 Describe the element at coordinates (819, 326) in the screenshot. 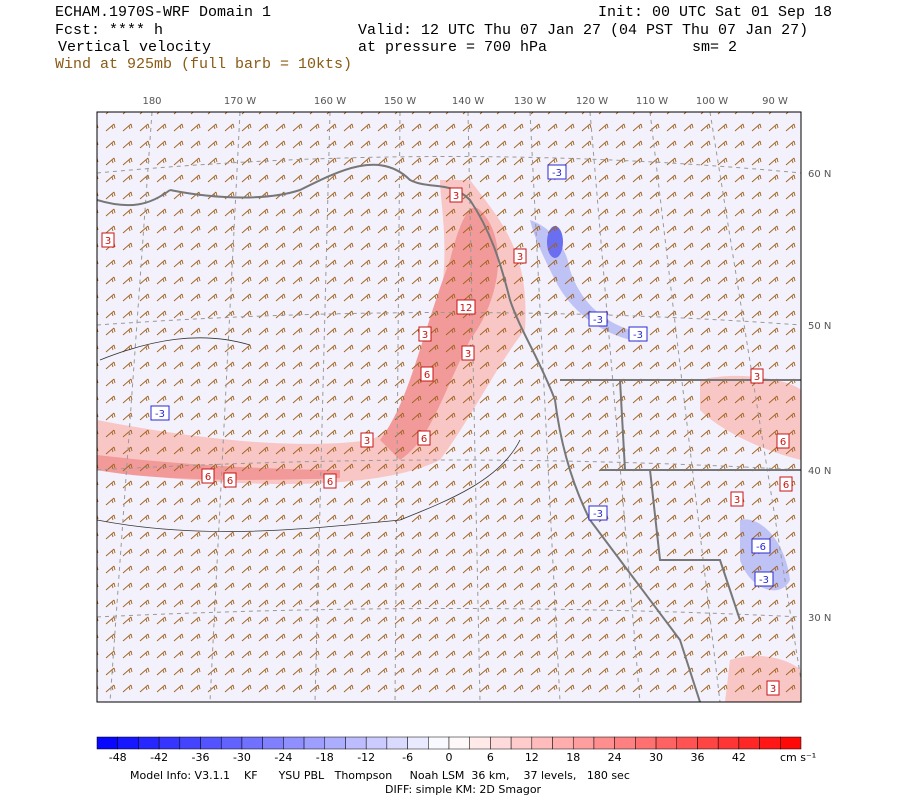

I see `latitude-label: 50 N` at that location.